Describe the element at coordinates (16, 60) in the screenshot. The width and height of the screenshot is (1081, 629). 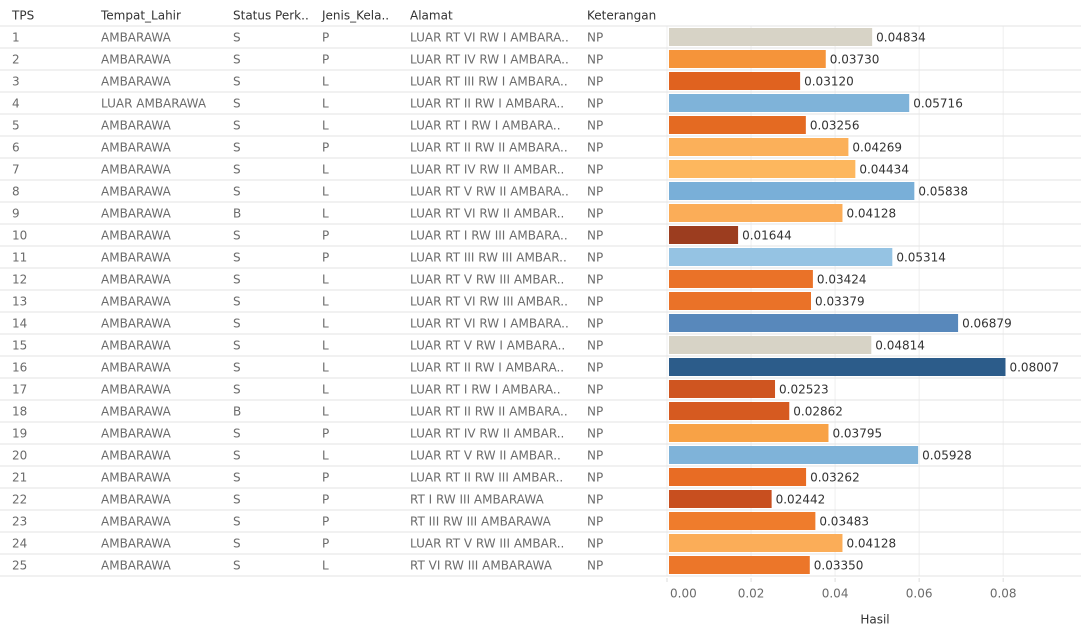
I see `cell: 2` at that location.